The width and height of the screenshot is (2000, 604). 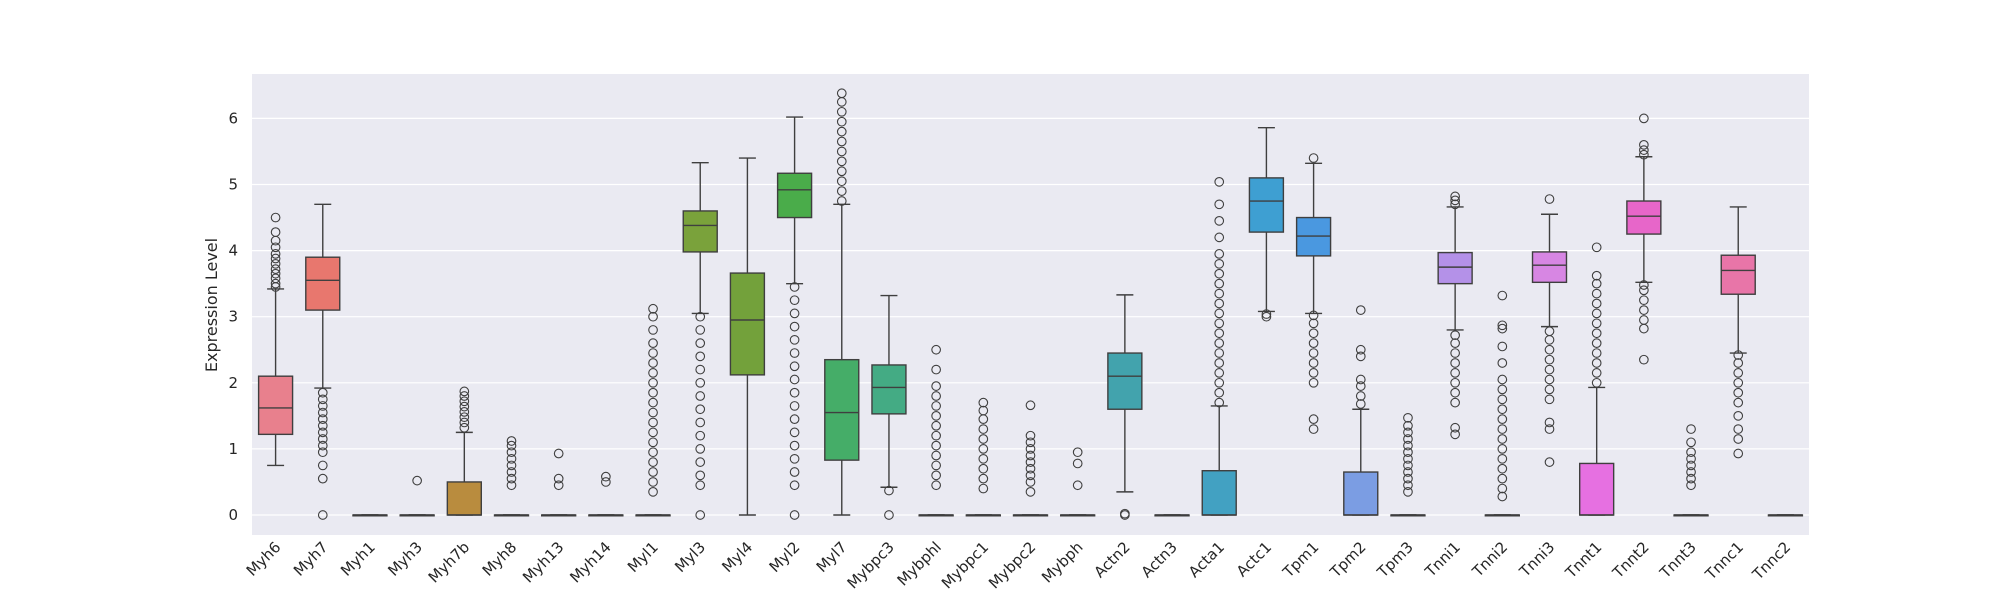 I want to click on x-tick-label: Myl2, so click(x=785, y=557).